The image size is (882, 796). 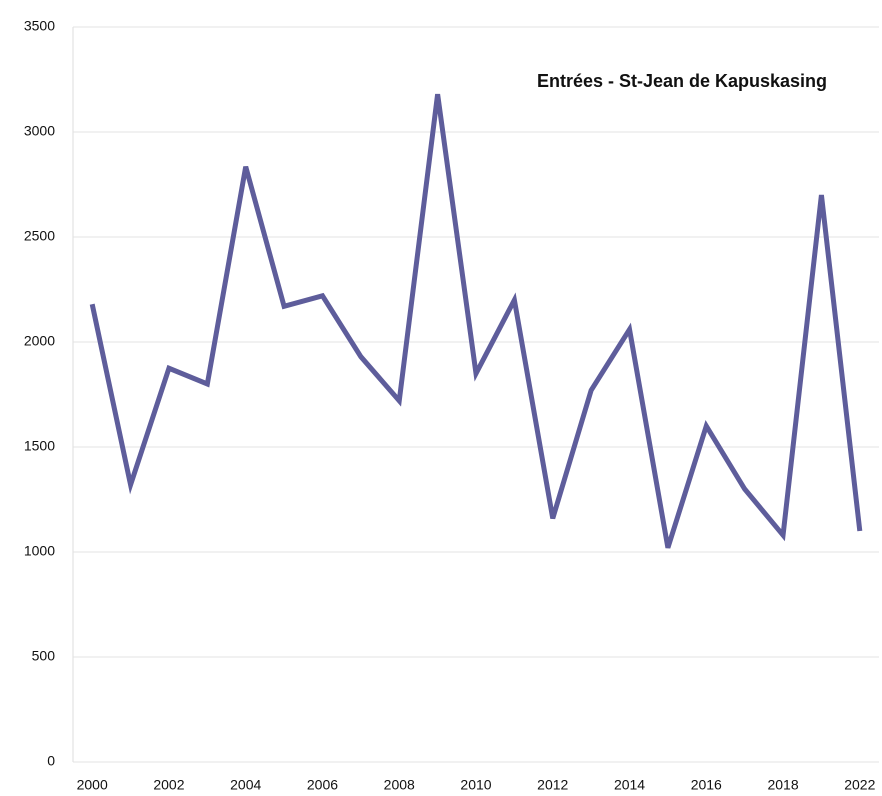 What do you see at coordinates (399, 785) in the screenshot?
I see `x-tick-label: 2008` at bounding box center [399, 785].